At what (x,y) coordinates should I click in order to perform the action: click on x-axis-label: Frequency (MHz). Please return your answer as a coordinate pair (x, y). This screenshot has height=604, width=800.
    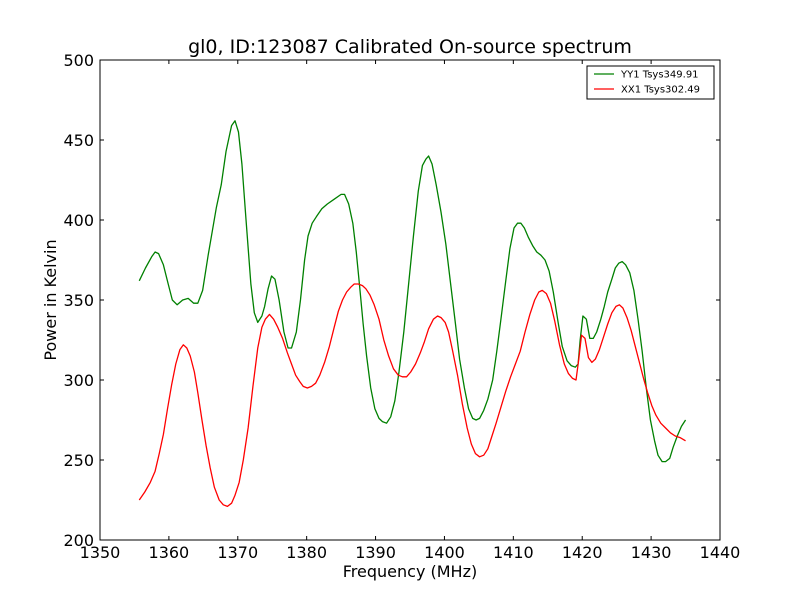
    Looking at the image, I should click on (410, 571).